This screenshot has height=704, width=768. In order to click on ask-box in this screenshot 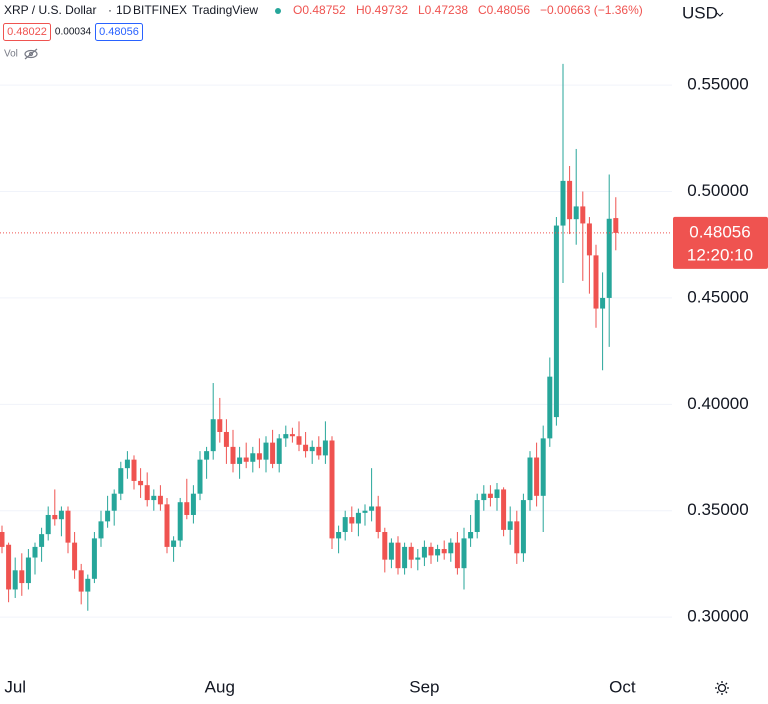, I will do `click(119, 32)`.